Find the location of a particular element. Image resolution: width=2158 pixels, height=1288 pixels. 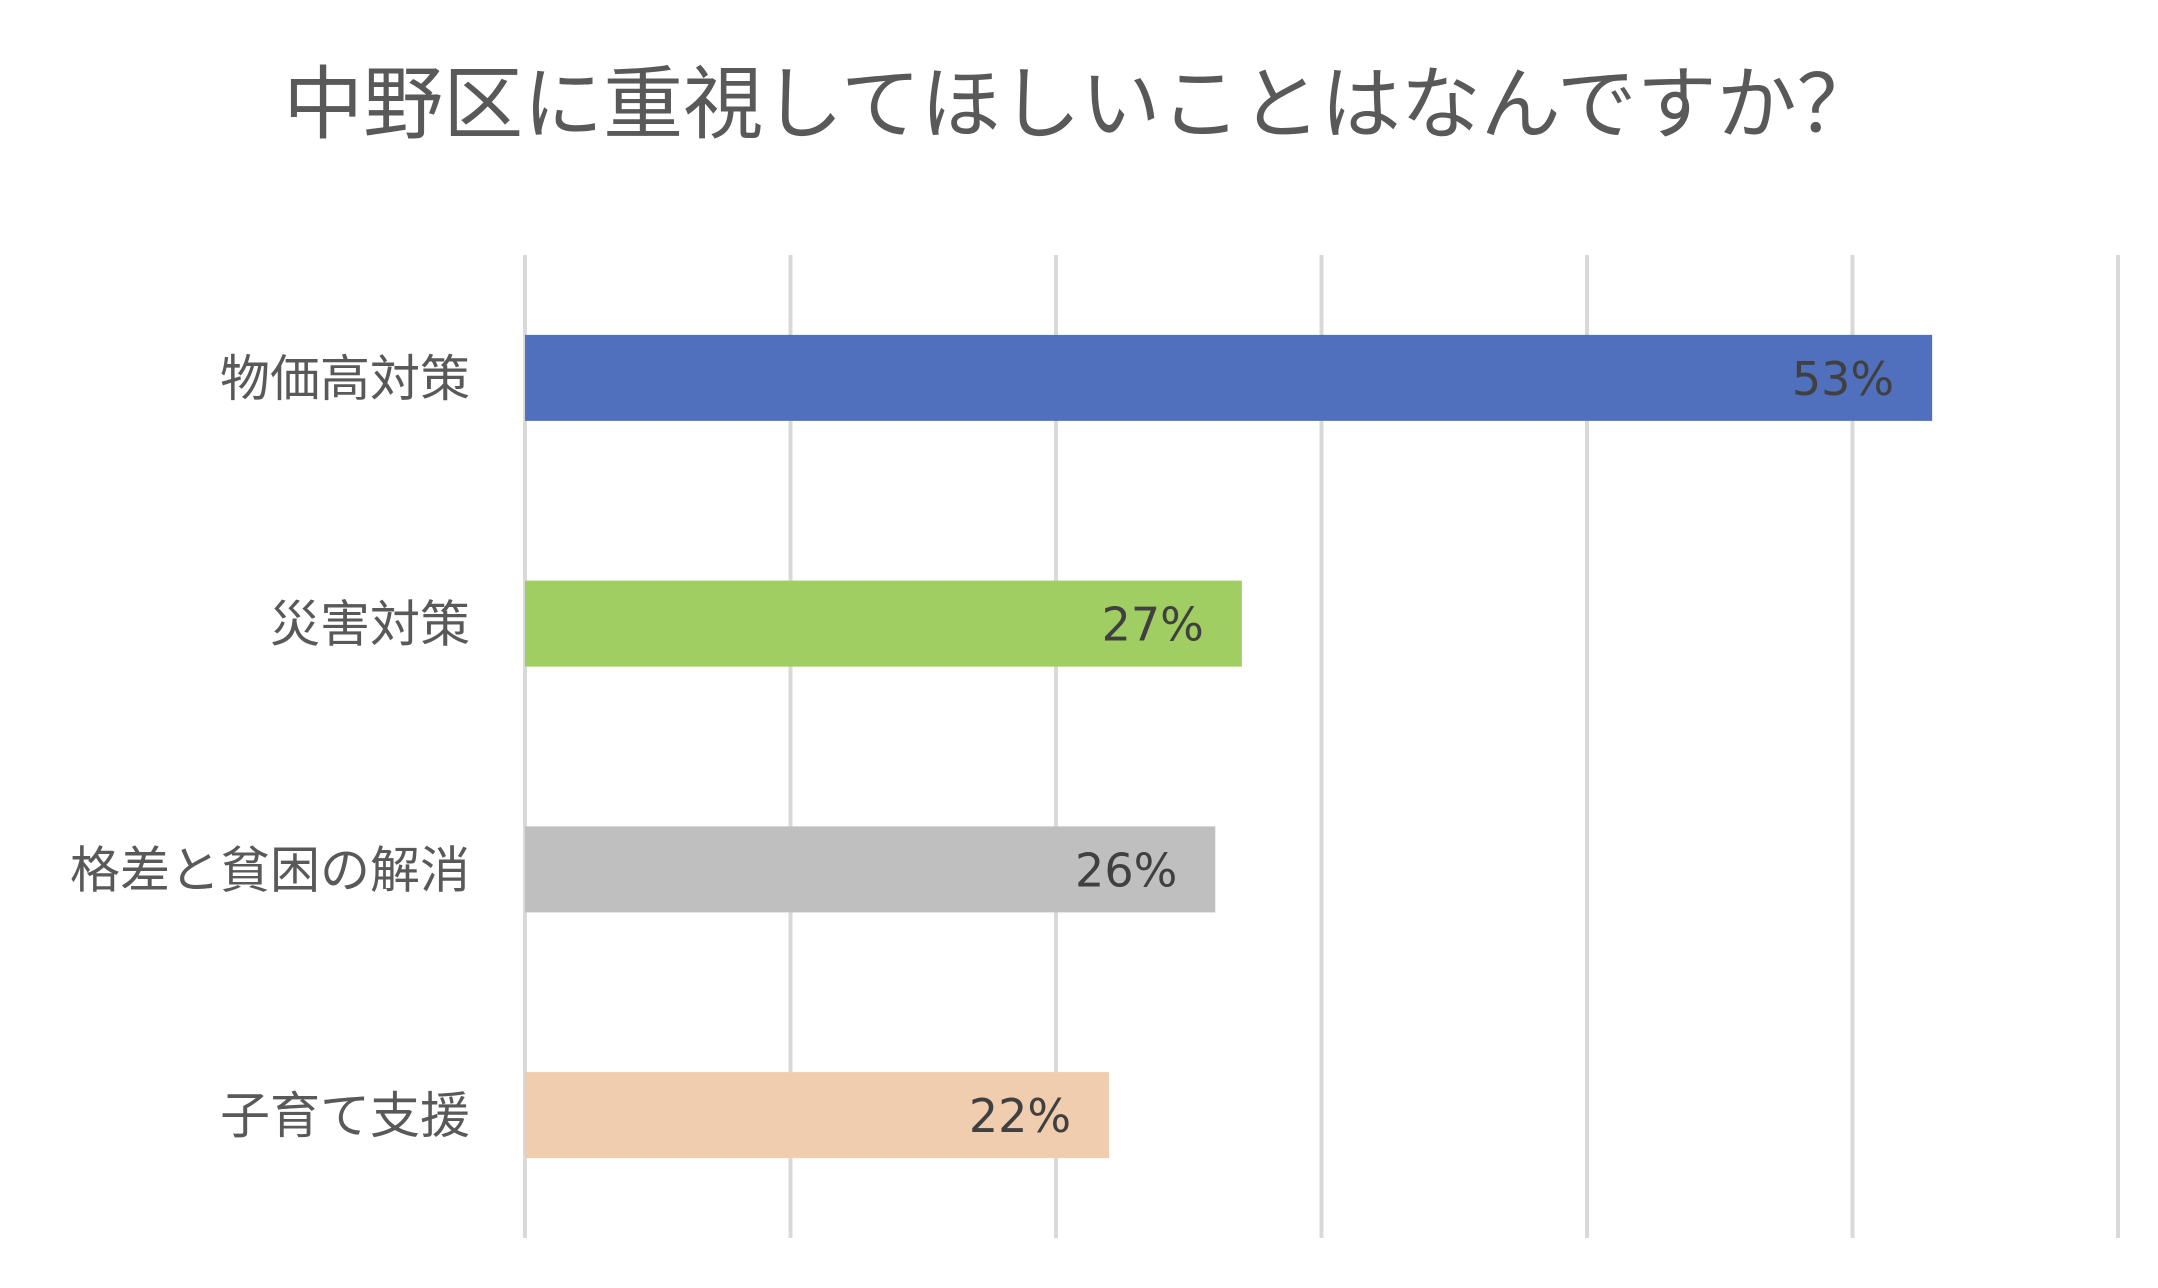

category-label: 子育て支援 is located at coordinates (345, 1116).